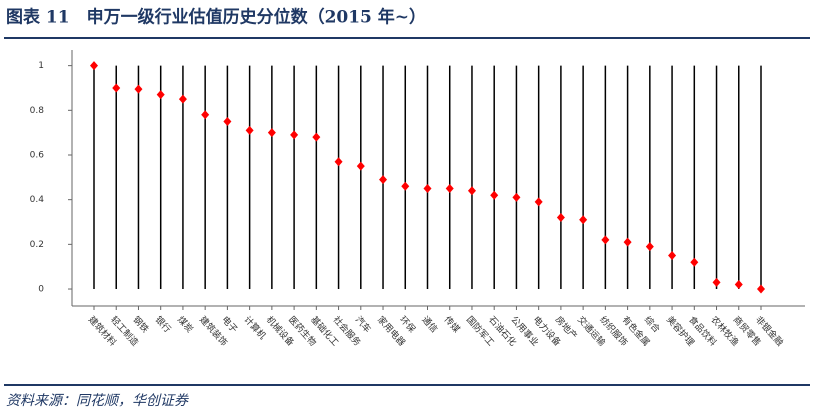 The image size is (814, 414). I want to click on x-tick-label: 传媒, so click(452, 324).